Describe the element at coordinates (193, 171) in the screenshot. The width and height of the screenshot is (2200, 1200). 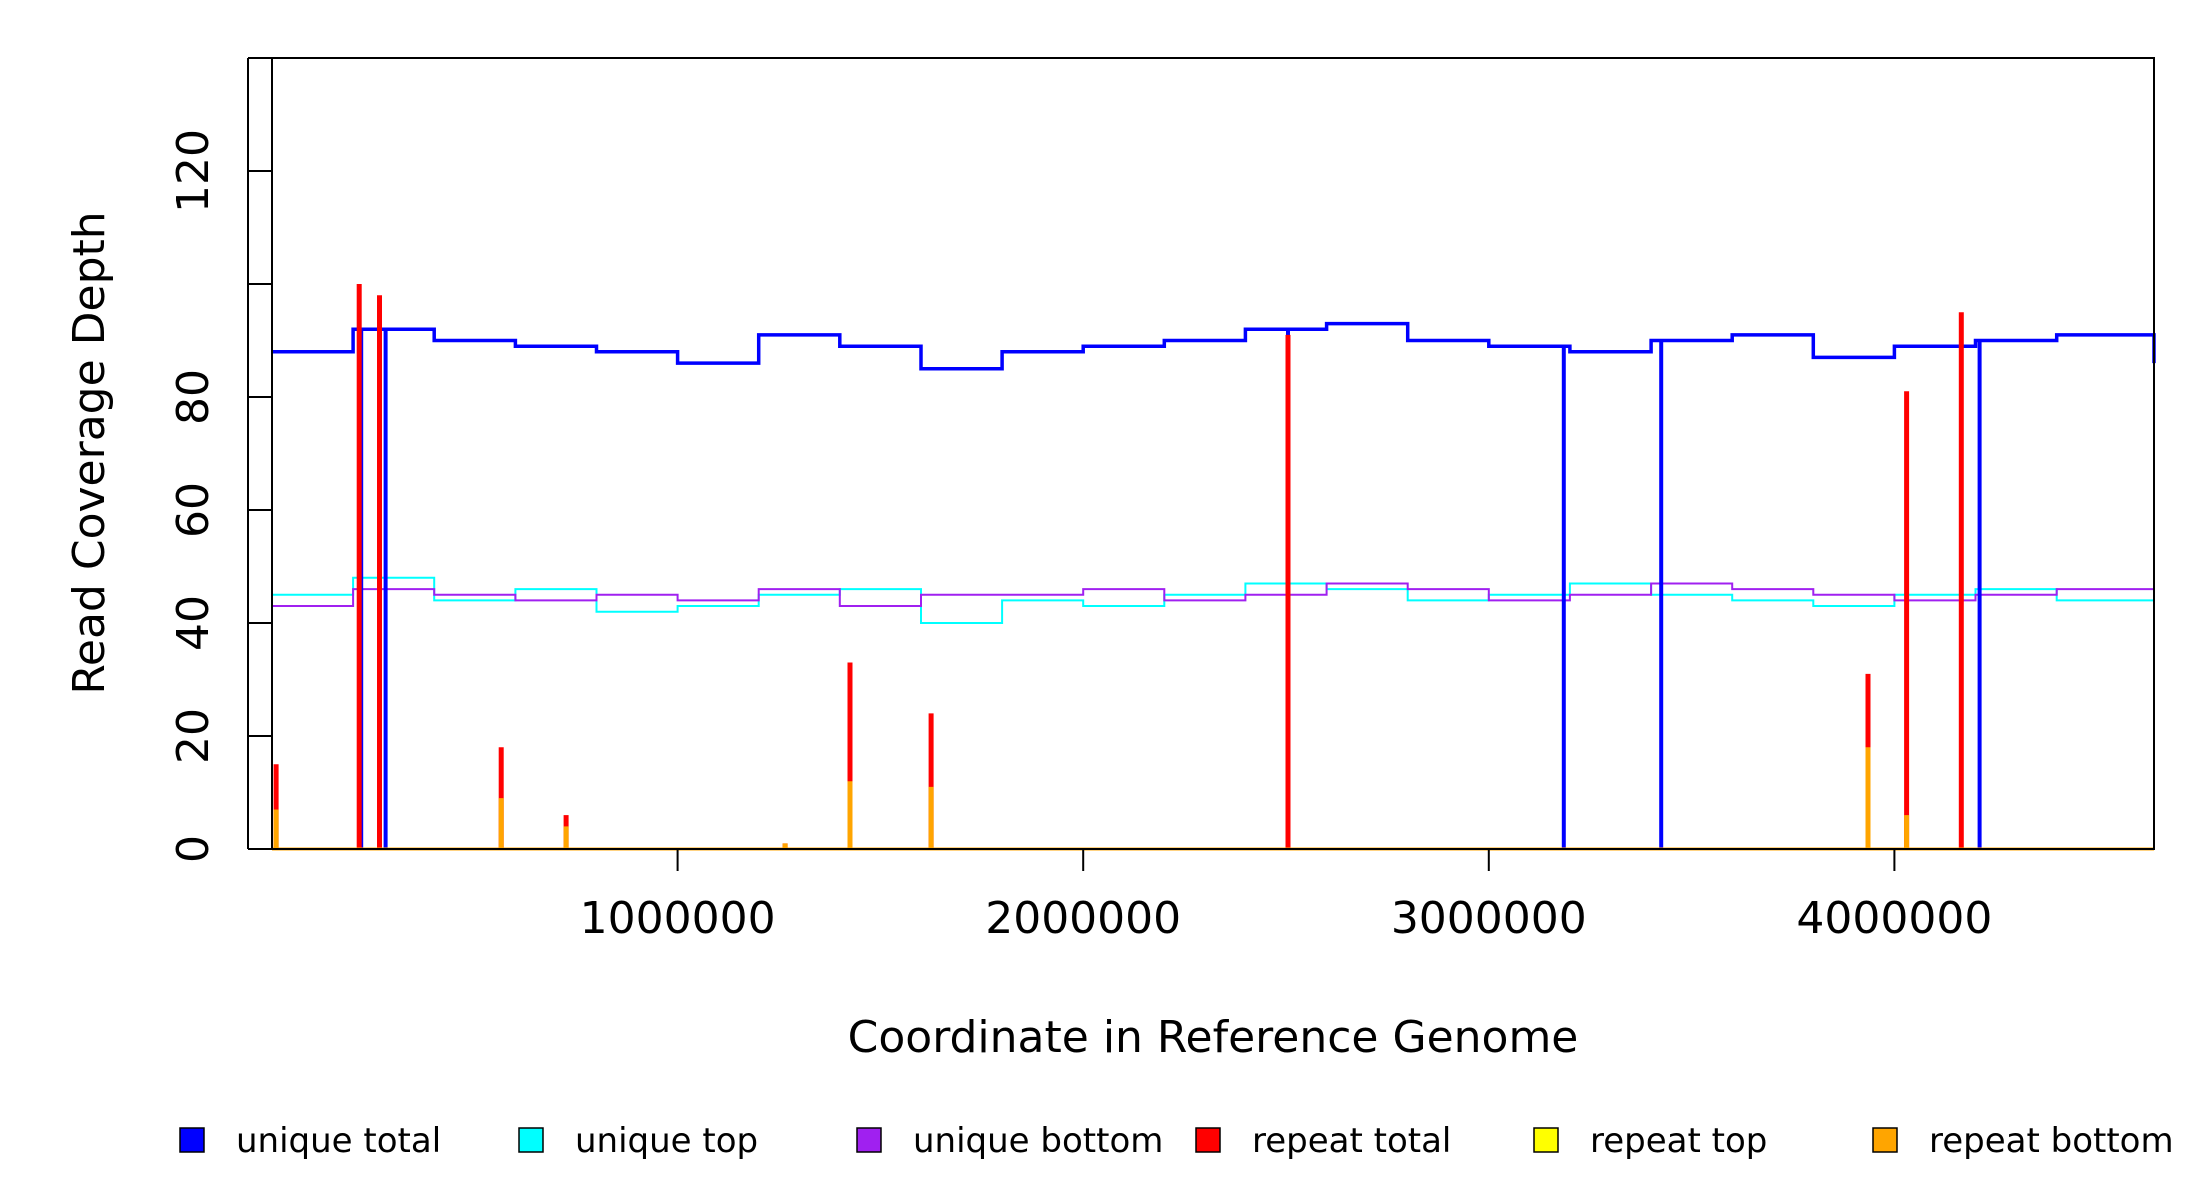
I see `y-tick-label: 120` at that location.